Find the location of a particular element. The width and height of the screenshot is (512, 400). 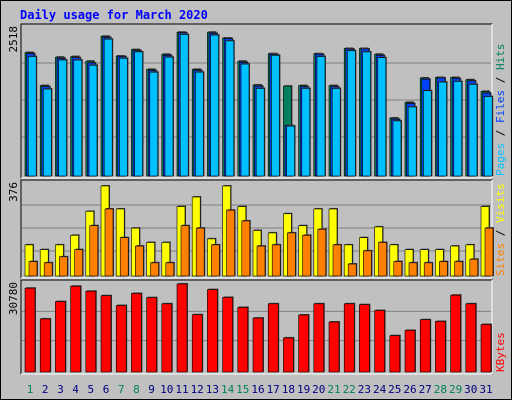

legend-sites: Sites is located at coordinates (500, 259).